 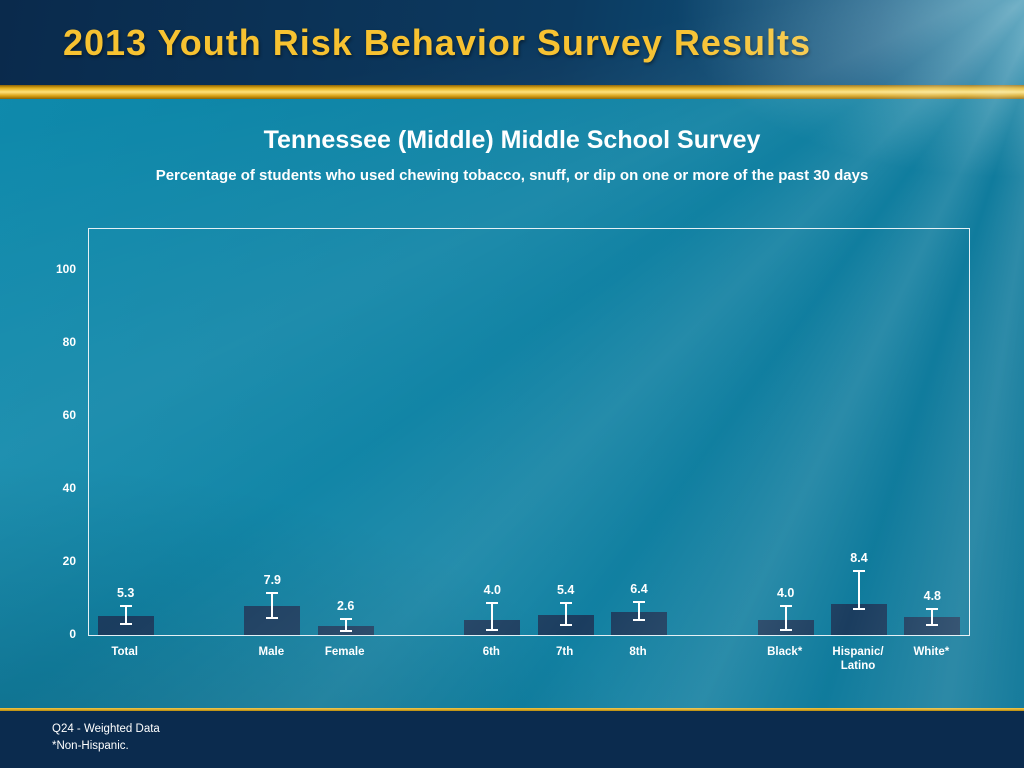 What do you see at coordinates (785, 652) in the screenshot?
I see `x-axis-label: Black*` at bounding box center [785, 652].